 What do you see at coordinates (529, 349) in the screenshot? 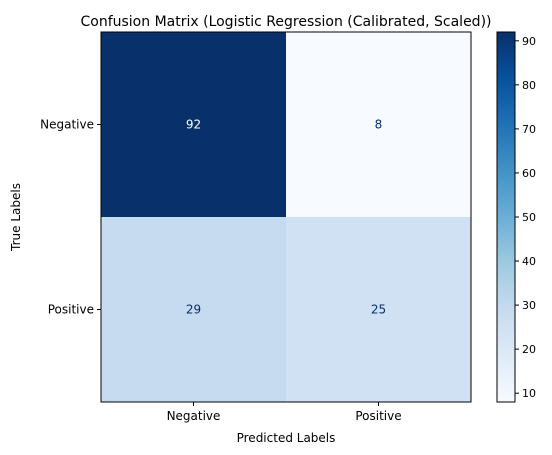
I see `colorbar-tick-label: 20` at bounding box center [529, 349].